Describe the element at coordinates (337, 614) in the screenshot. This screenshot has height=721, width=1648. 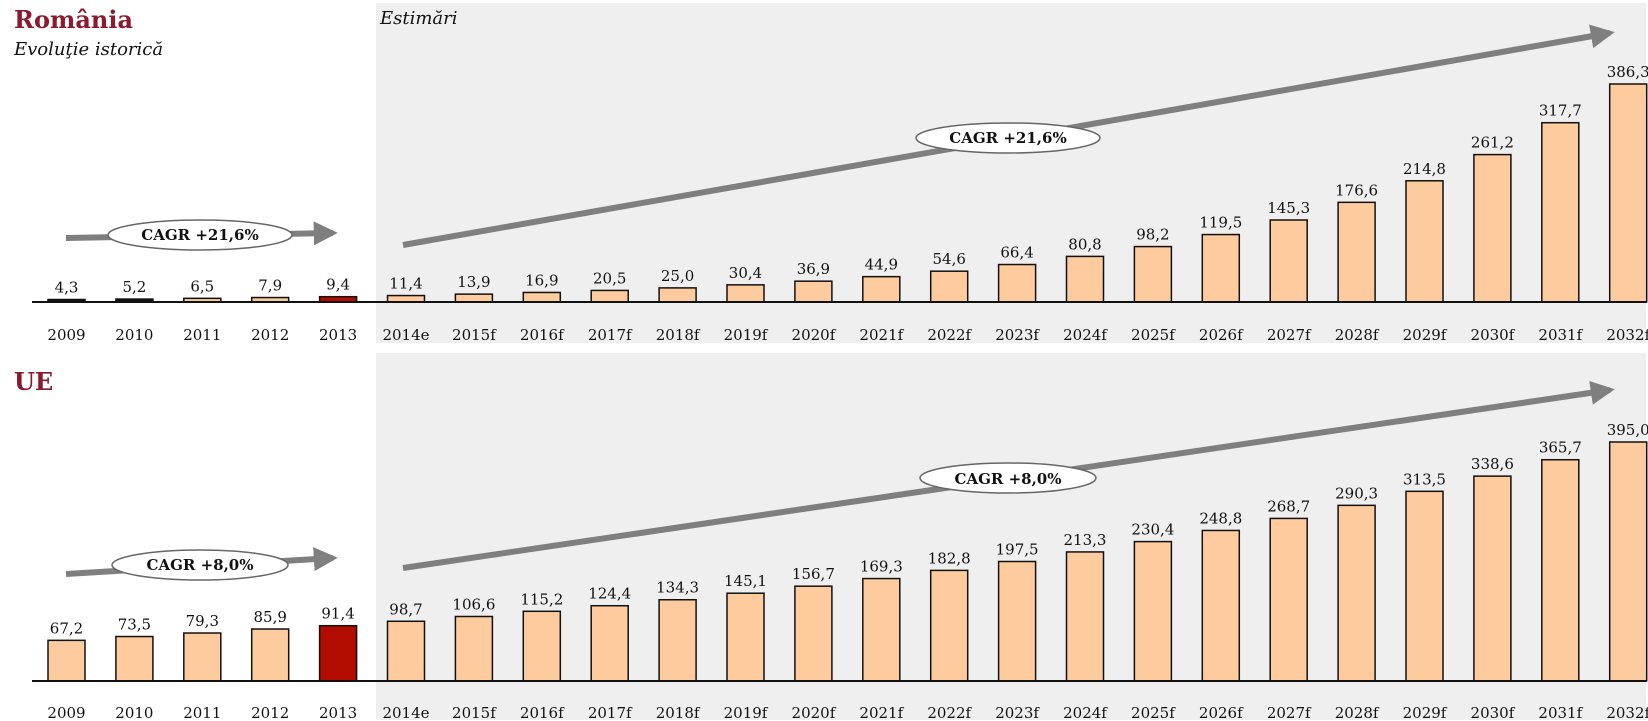
I see `value-label-2013: 91,4` at that location.